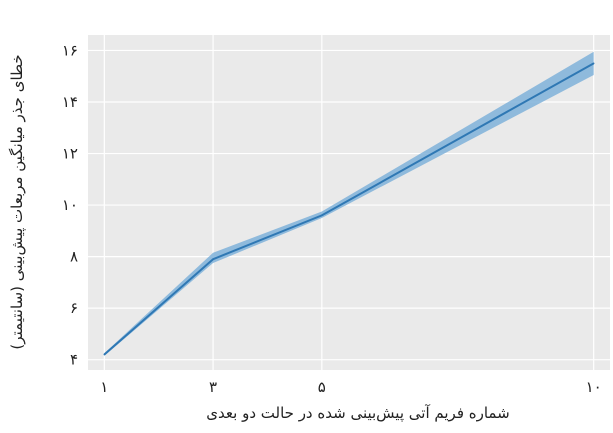 The image size is (613, 433). Describe the element at coordinates (70, 102) in the screenshot. I see `y-tick-label-5: ۱۴` at that location.